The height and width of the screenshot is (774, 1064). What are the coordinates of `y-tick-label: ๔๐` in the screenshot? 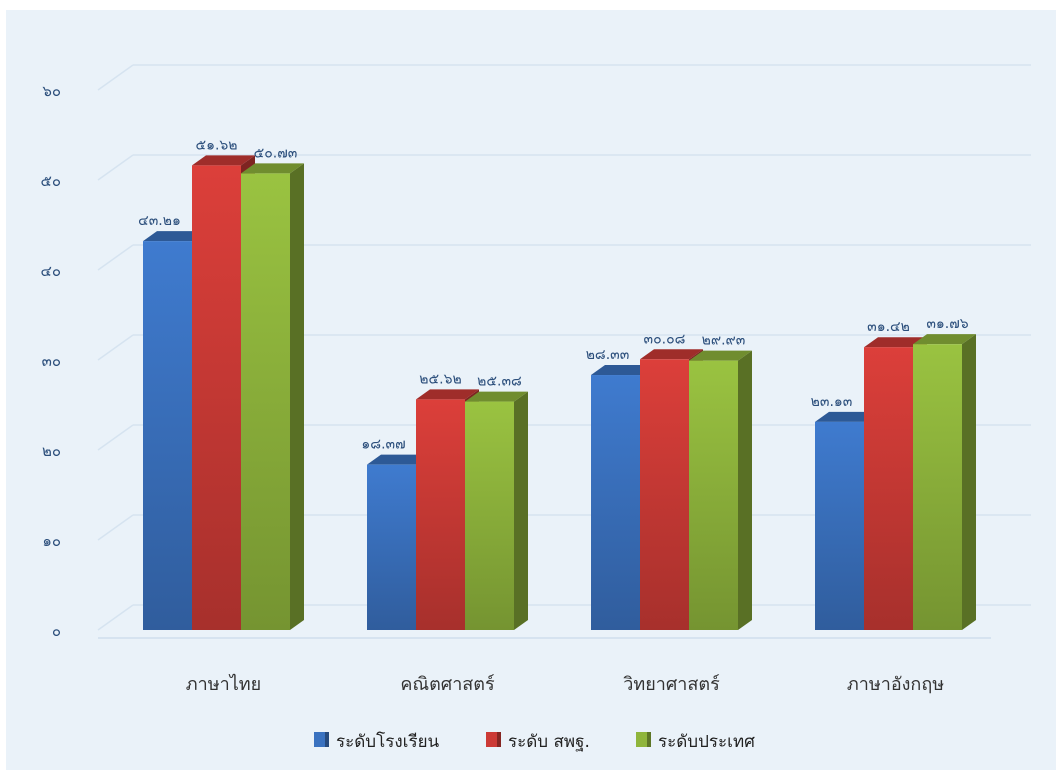 It's located at (50, 271).